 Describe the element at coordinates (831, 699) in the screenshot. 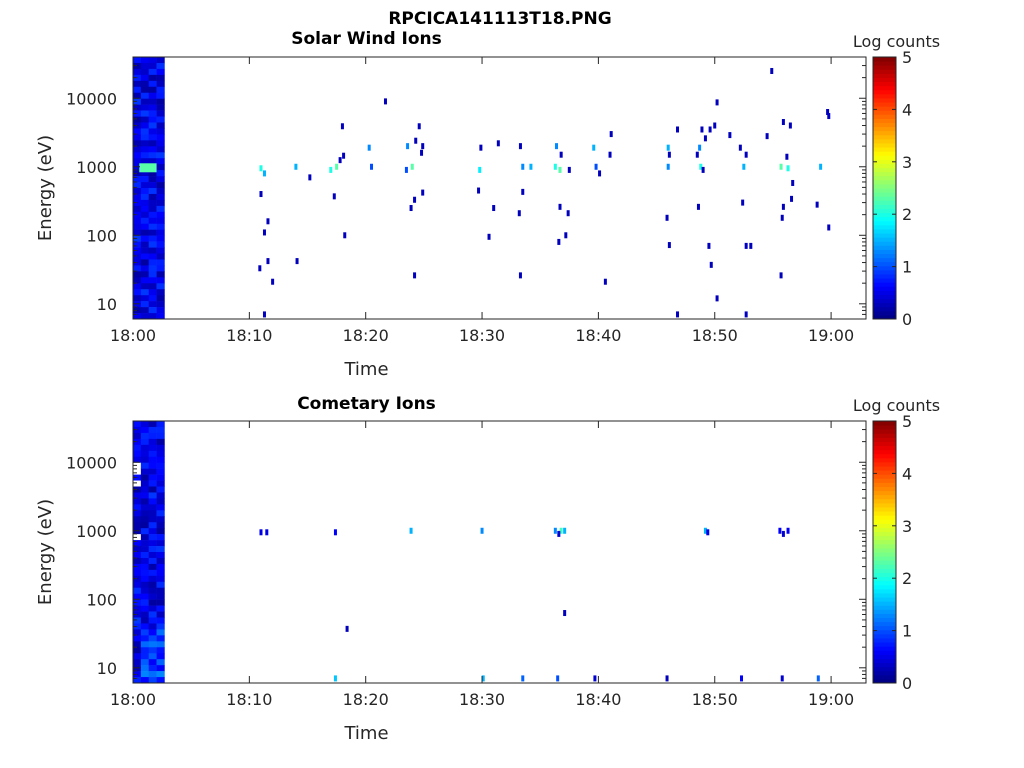

I see `x-tick-label: 19:00` at that location.